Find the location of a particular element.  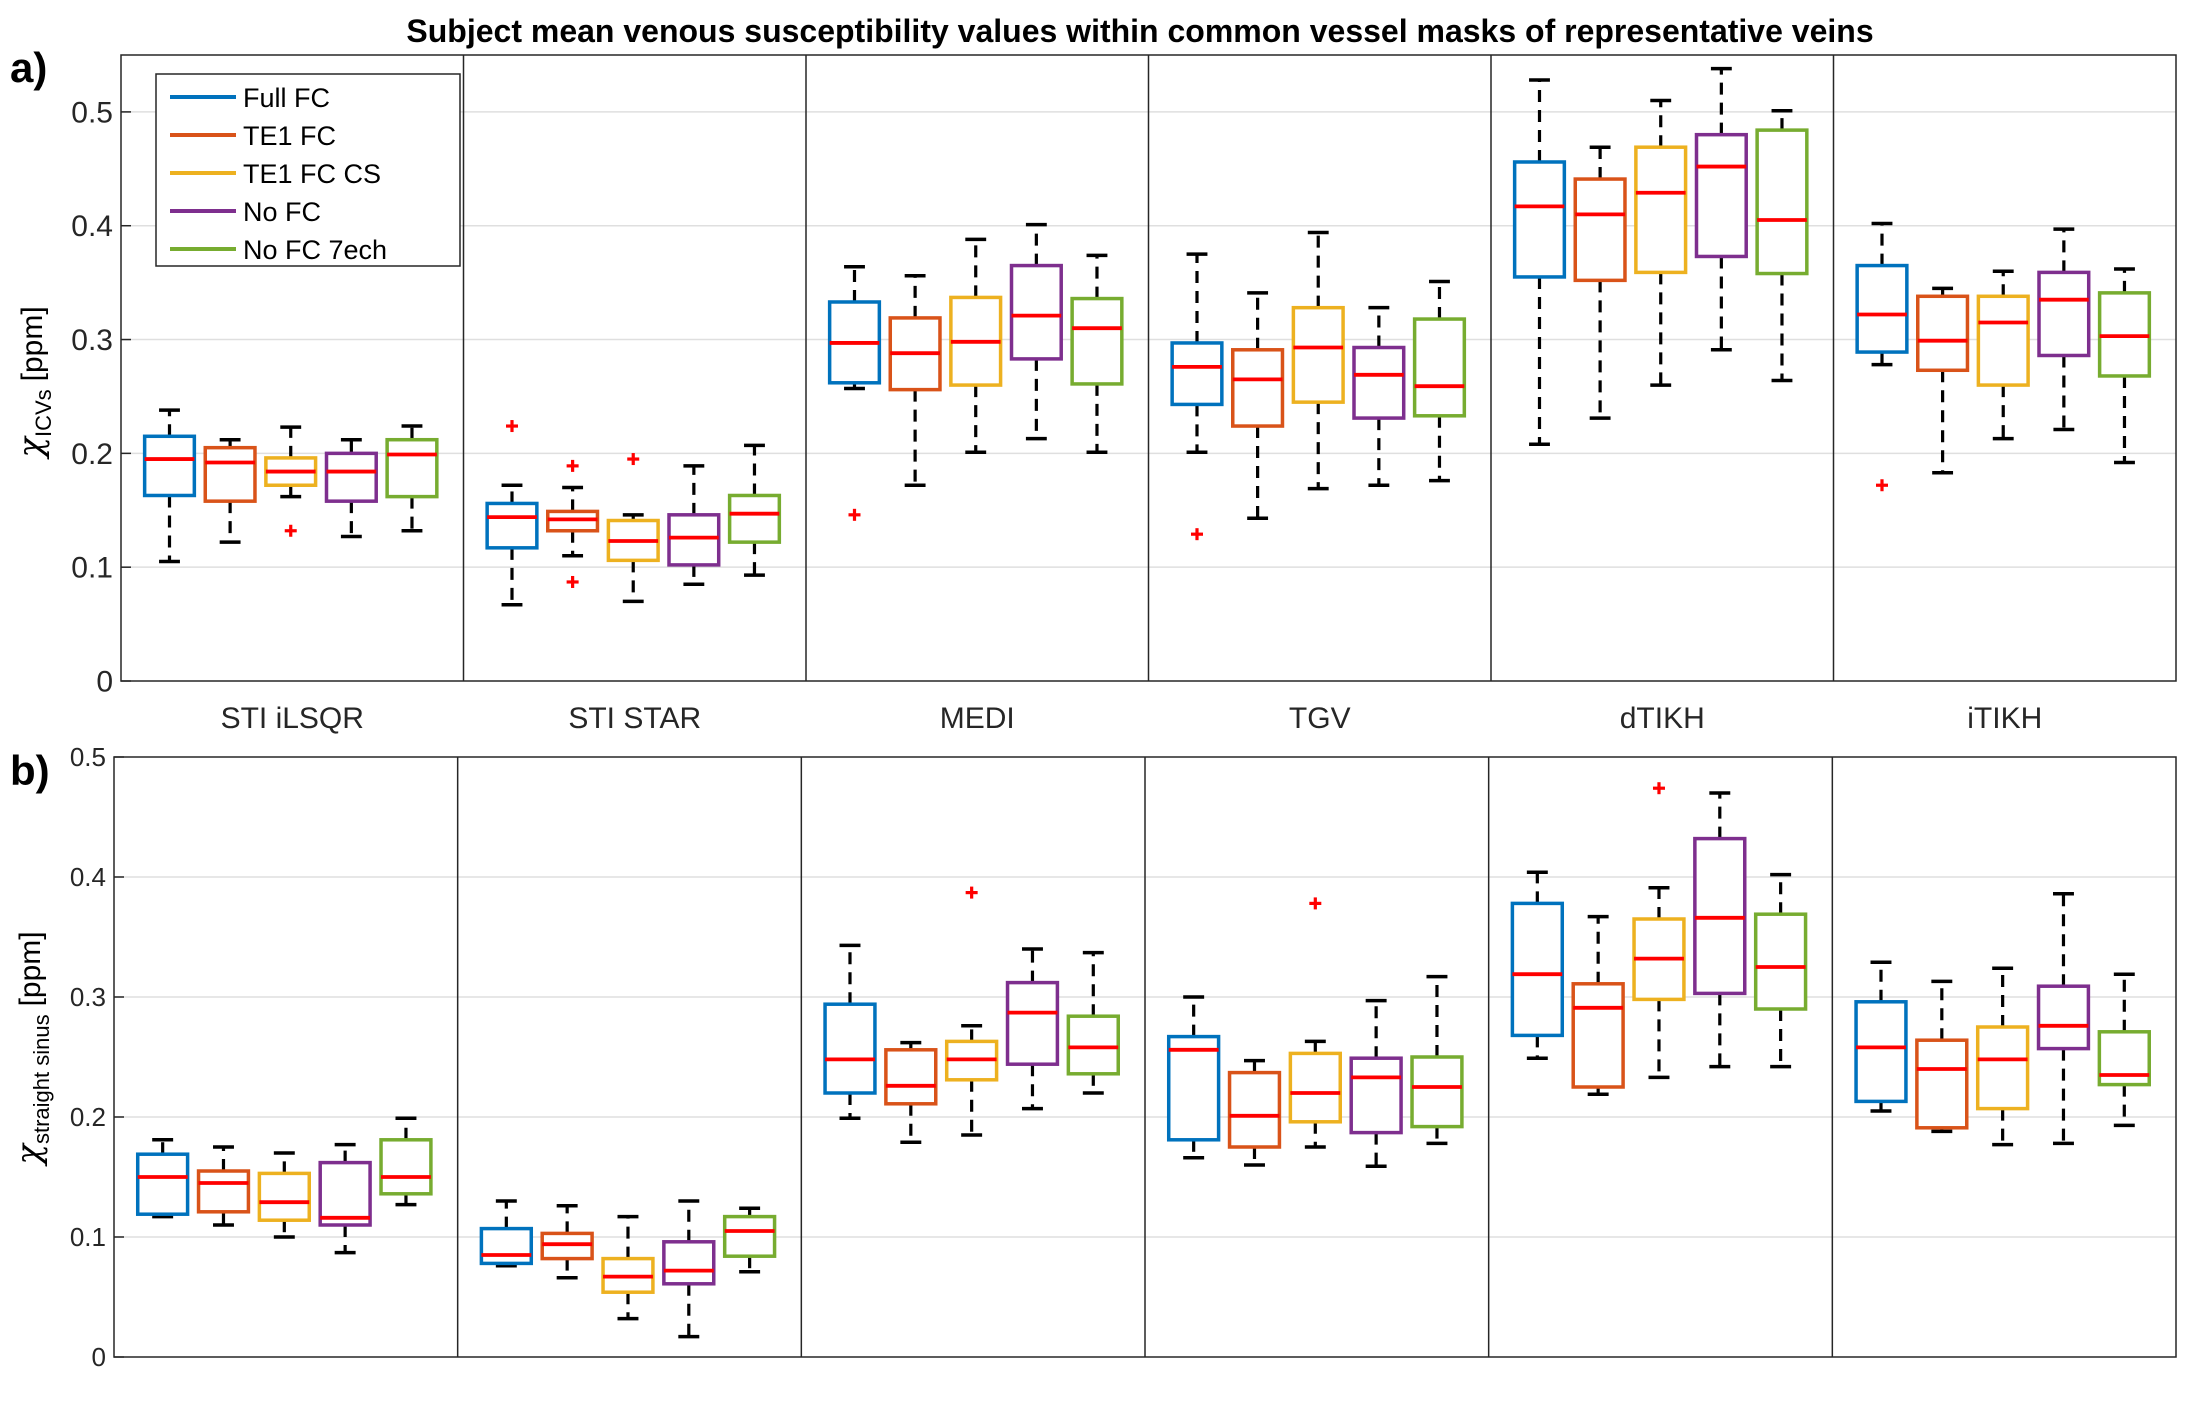

legend-label-full-fc: Full FC is located at coordinates (286, 98).